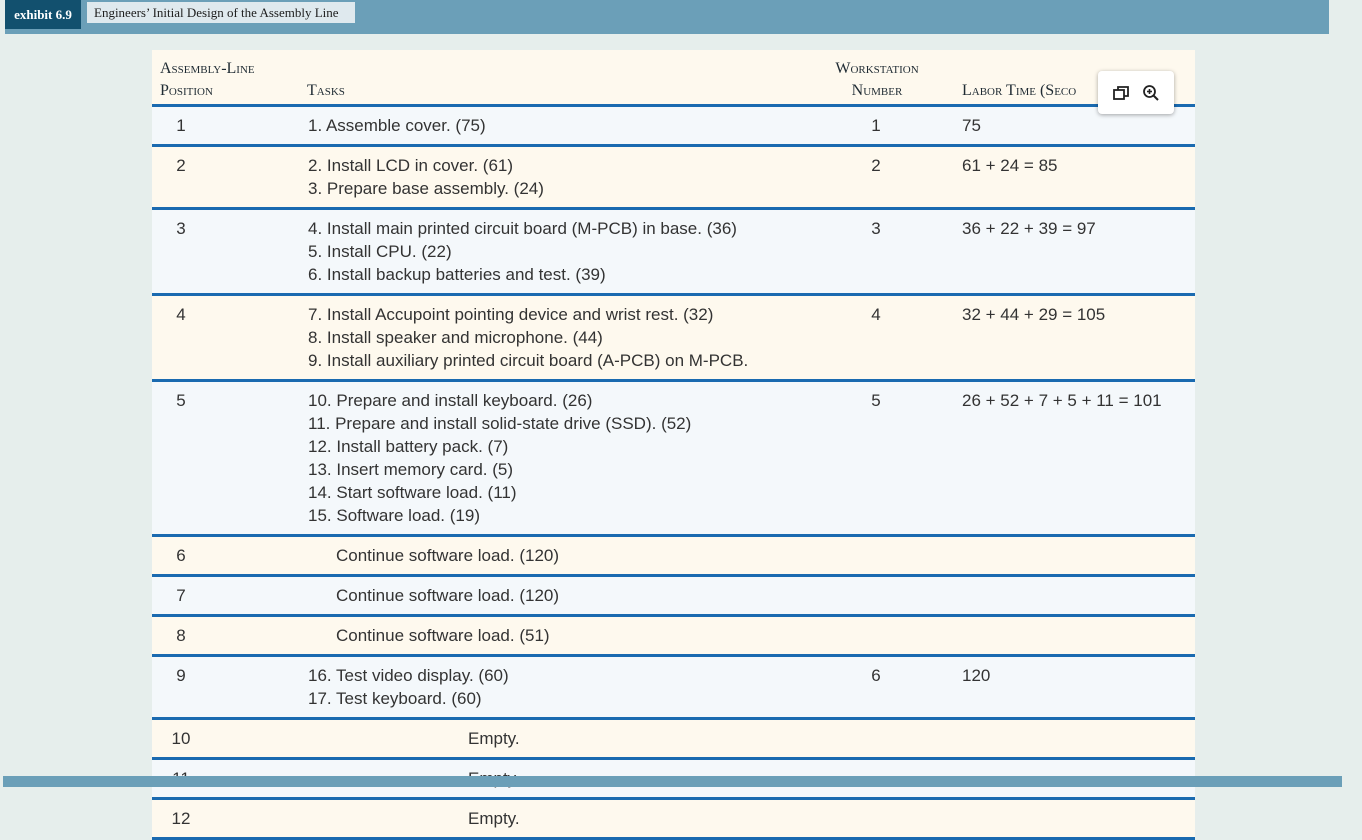 Image resolution: width=1362 pixels, height=840 pixels. Describe the element at coordinates (1151, 93) in the screenshot. I see `zoom-in-icon` at that location.